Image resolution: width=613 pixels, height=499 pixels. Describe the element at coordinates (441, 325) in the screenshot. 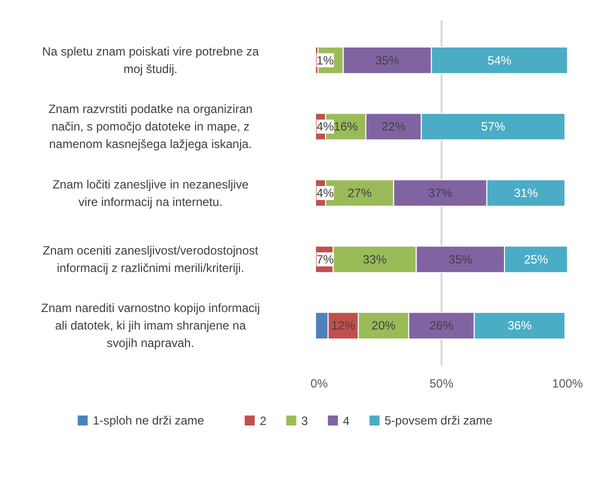

I see `data-label: 26%` at that location.